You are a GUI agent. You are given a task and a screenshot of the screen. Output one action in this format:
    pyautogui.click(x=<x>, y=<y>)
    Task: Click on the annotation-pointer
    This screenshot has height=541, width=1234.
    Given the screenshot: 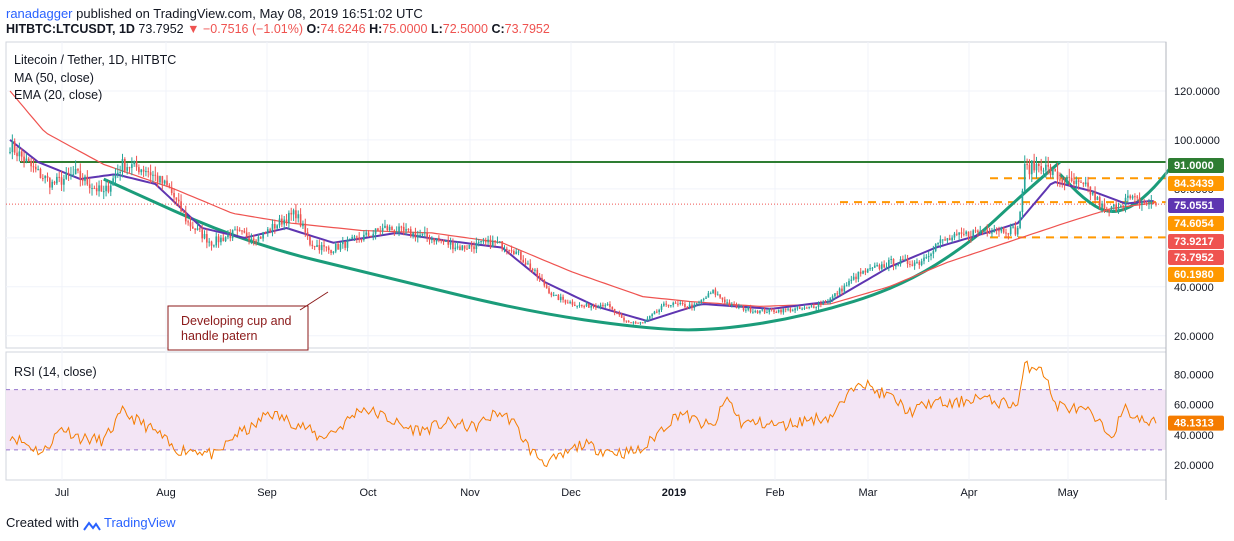 What is the action you would take?
    pyautogui.click(x=314, y=301)
    